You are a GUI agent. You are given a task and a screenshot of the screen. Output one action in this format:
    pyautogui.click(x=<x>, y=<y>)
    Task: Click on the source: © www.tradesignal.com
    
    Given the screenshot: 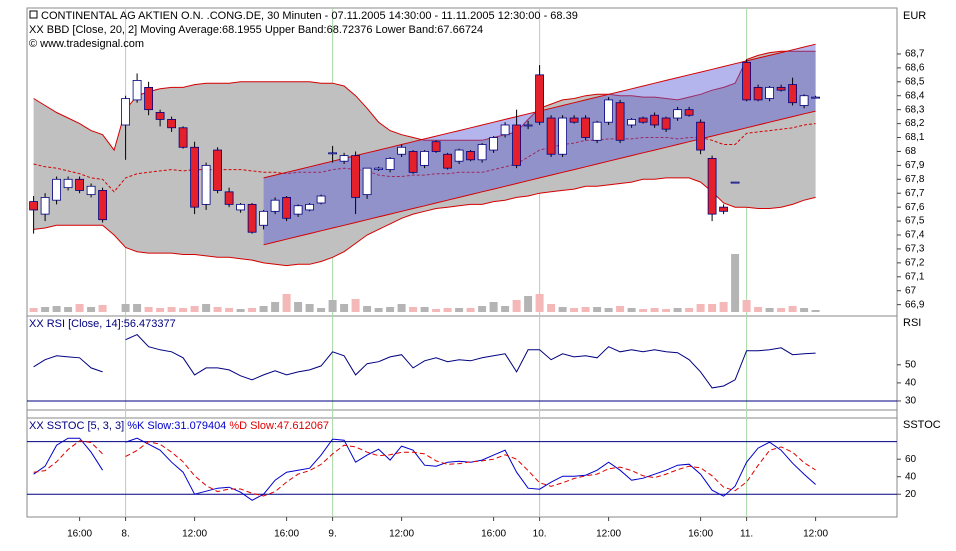 What is the action you would take?
    pyautogui.click(x=86, y=44)
    